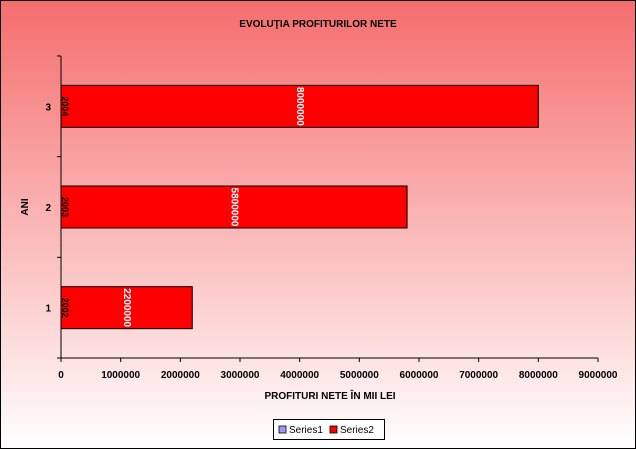 The image size is (636, 449). I want to click on x-tick-label: 6000000, so click(419, 375).